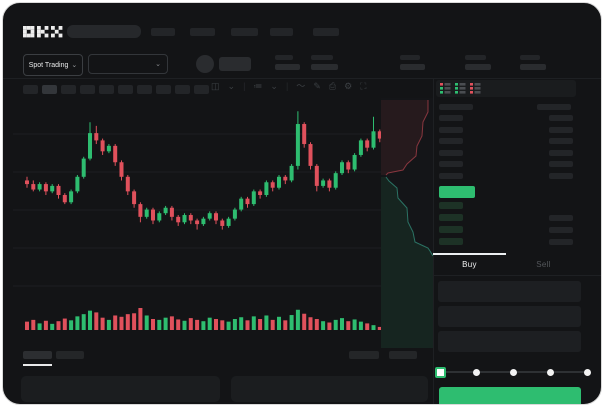  I want to click on tab-label: Buy, so click(469, 264).